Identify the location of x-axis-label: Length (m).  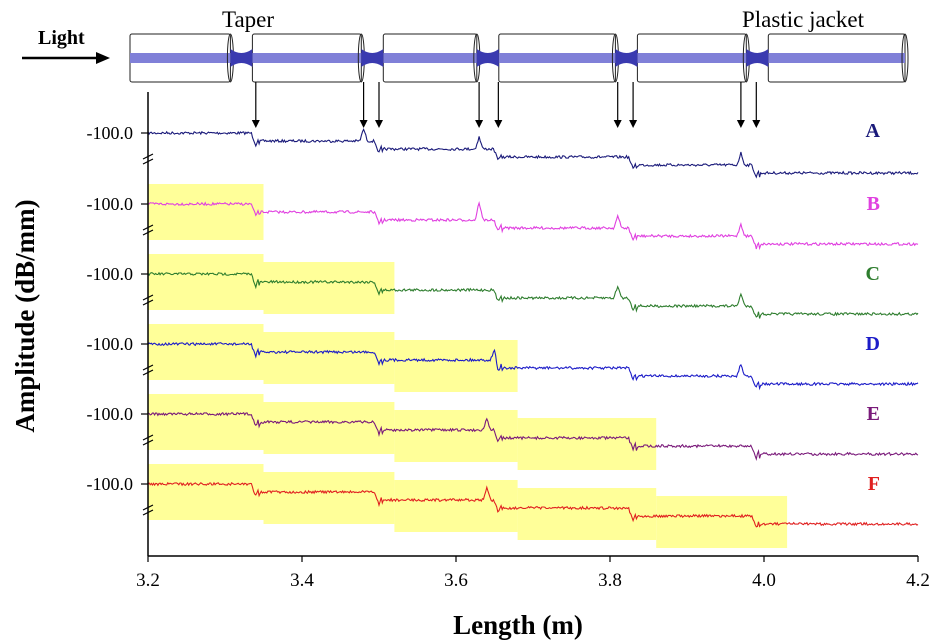
(518, 625).